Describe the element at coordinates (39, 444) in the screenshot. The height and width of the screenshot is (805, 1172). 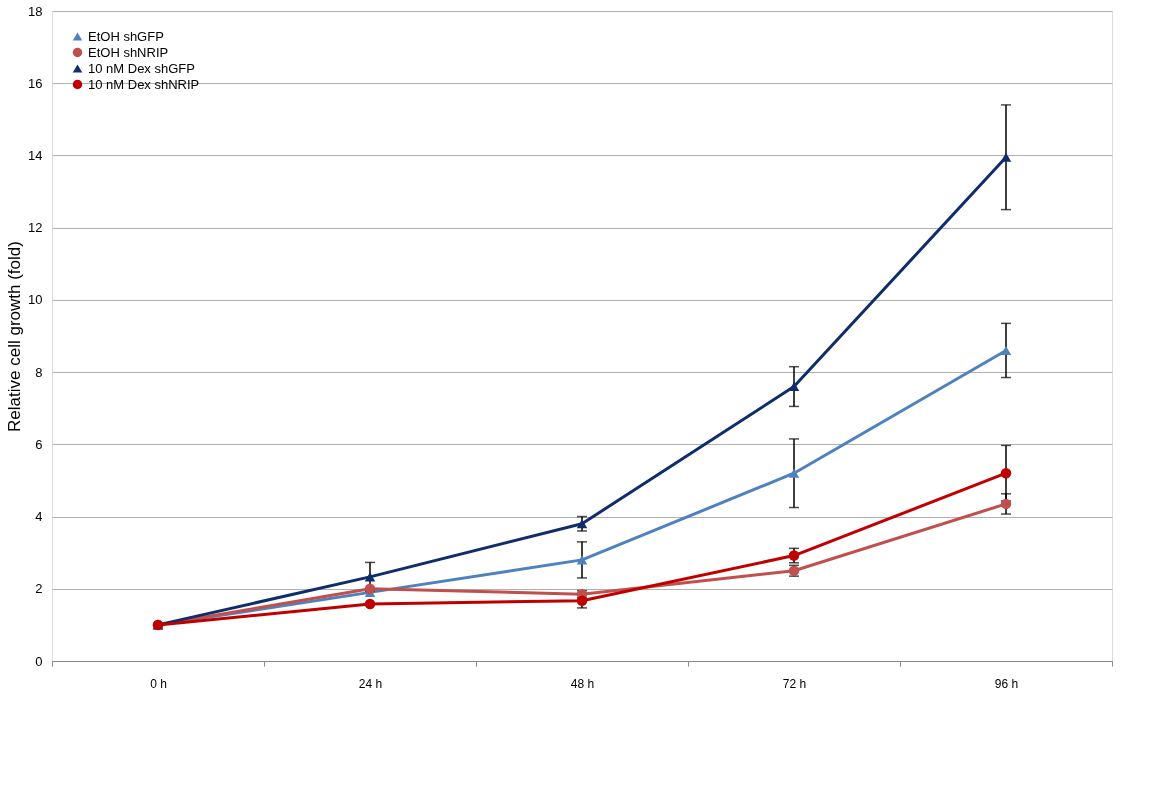
I see `y-tick-label: 6` at that location.